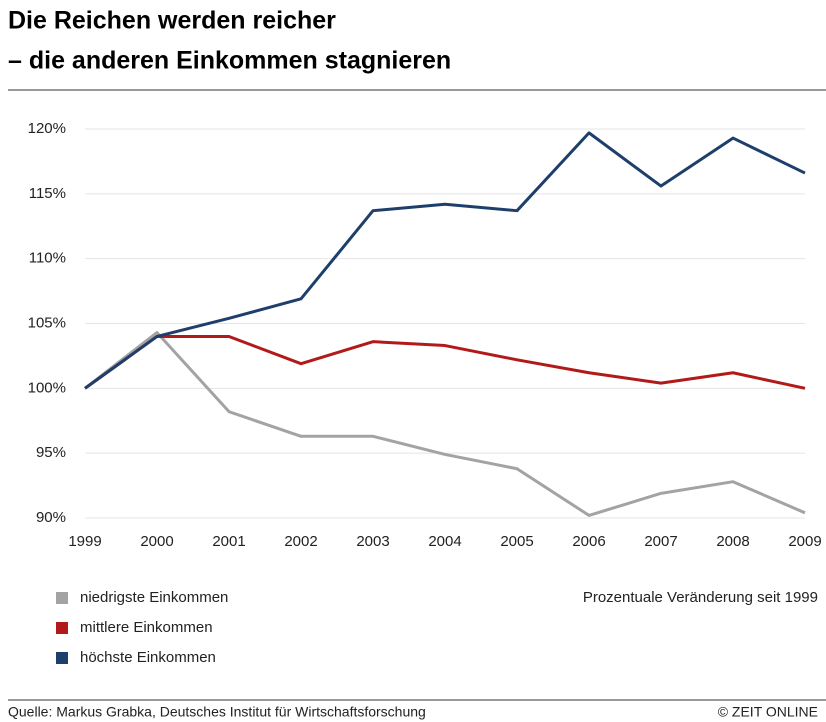  Describe the element at coordinates (229, 61) in the screenshot. I see `chart-title: – die anderen Einkommen stagnieren` at that location.